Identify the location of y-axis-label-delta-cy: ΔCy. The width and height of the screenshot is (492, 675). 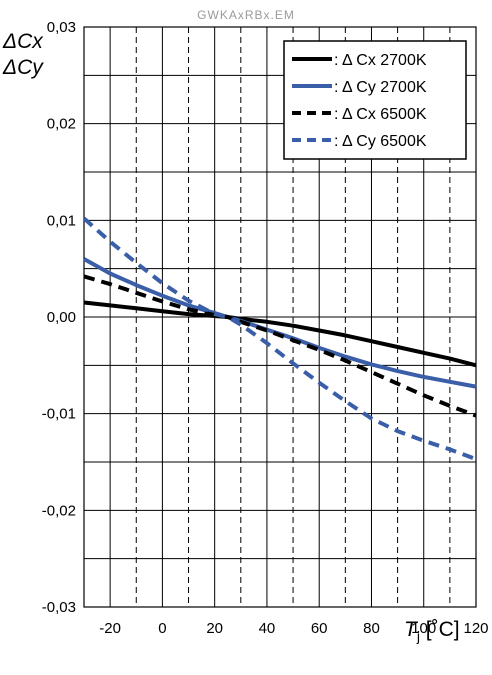
(23, 67).